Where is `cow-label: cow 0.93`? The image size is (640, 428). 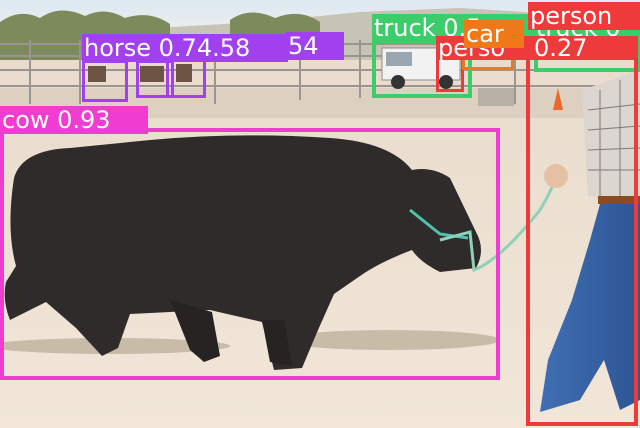
cow-label: cow 0.93 is located at coordinates (74, 120).